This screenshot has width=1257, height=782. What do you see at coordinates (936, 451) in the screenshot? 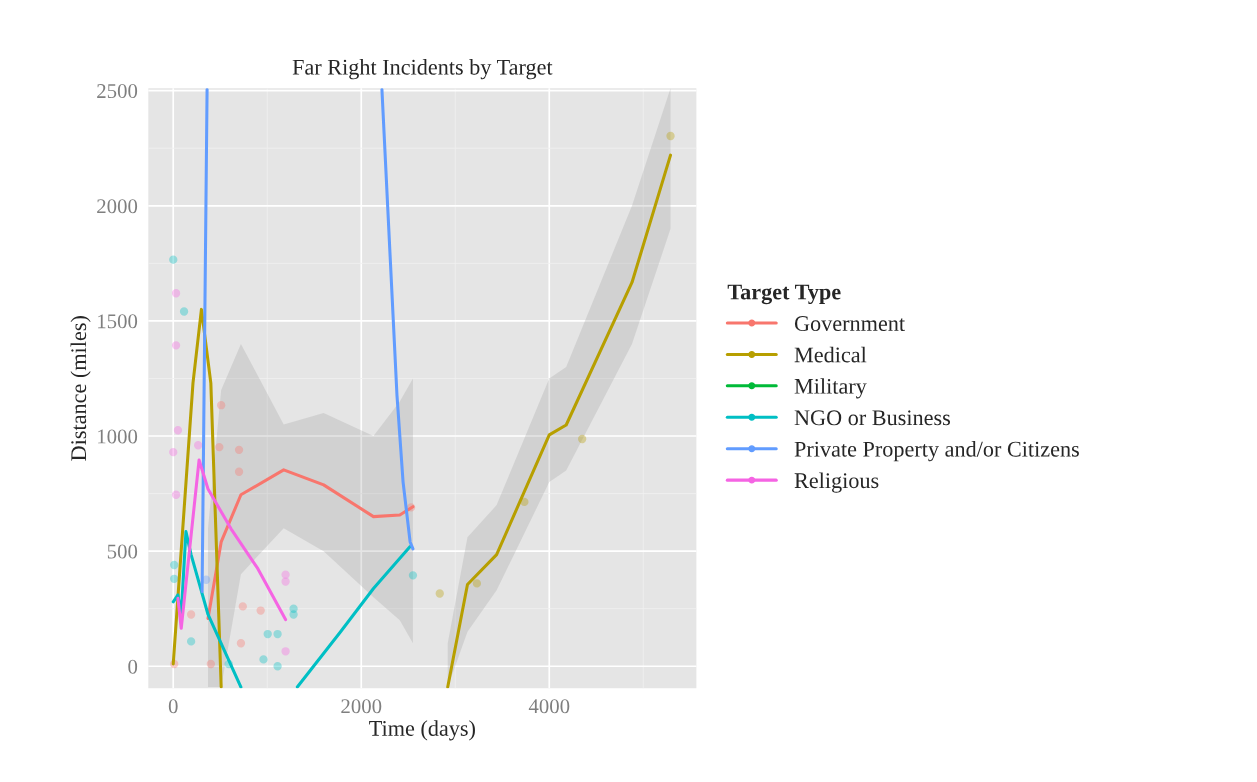
I see `legend-label: Private Property and/or Citizens` at bounding box center [936, 451].